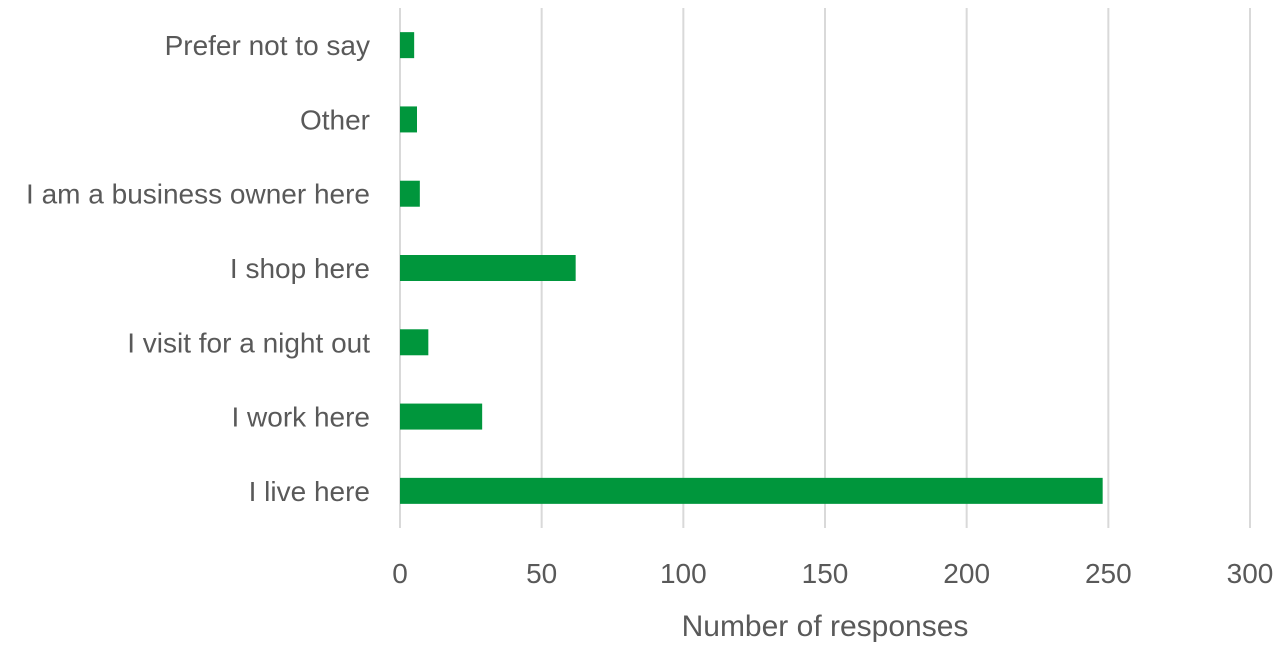 The height and width of the screenshot is (646, 1288). What do you see at coordinates (267, 45) in the screenshot?
I see `category-label: Prefer not to say` at bounding box center [267, 45].